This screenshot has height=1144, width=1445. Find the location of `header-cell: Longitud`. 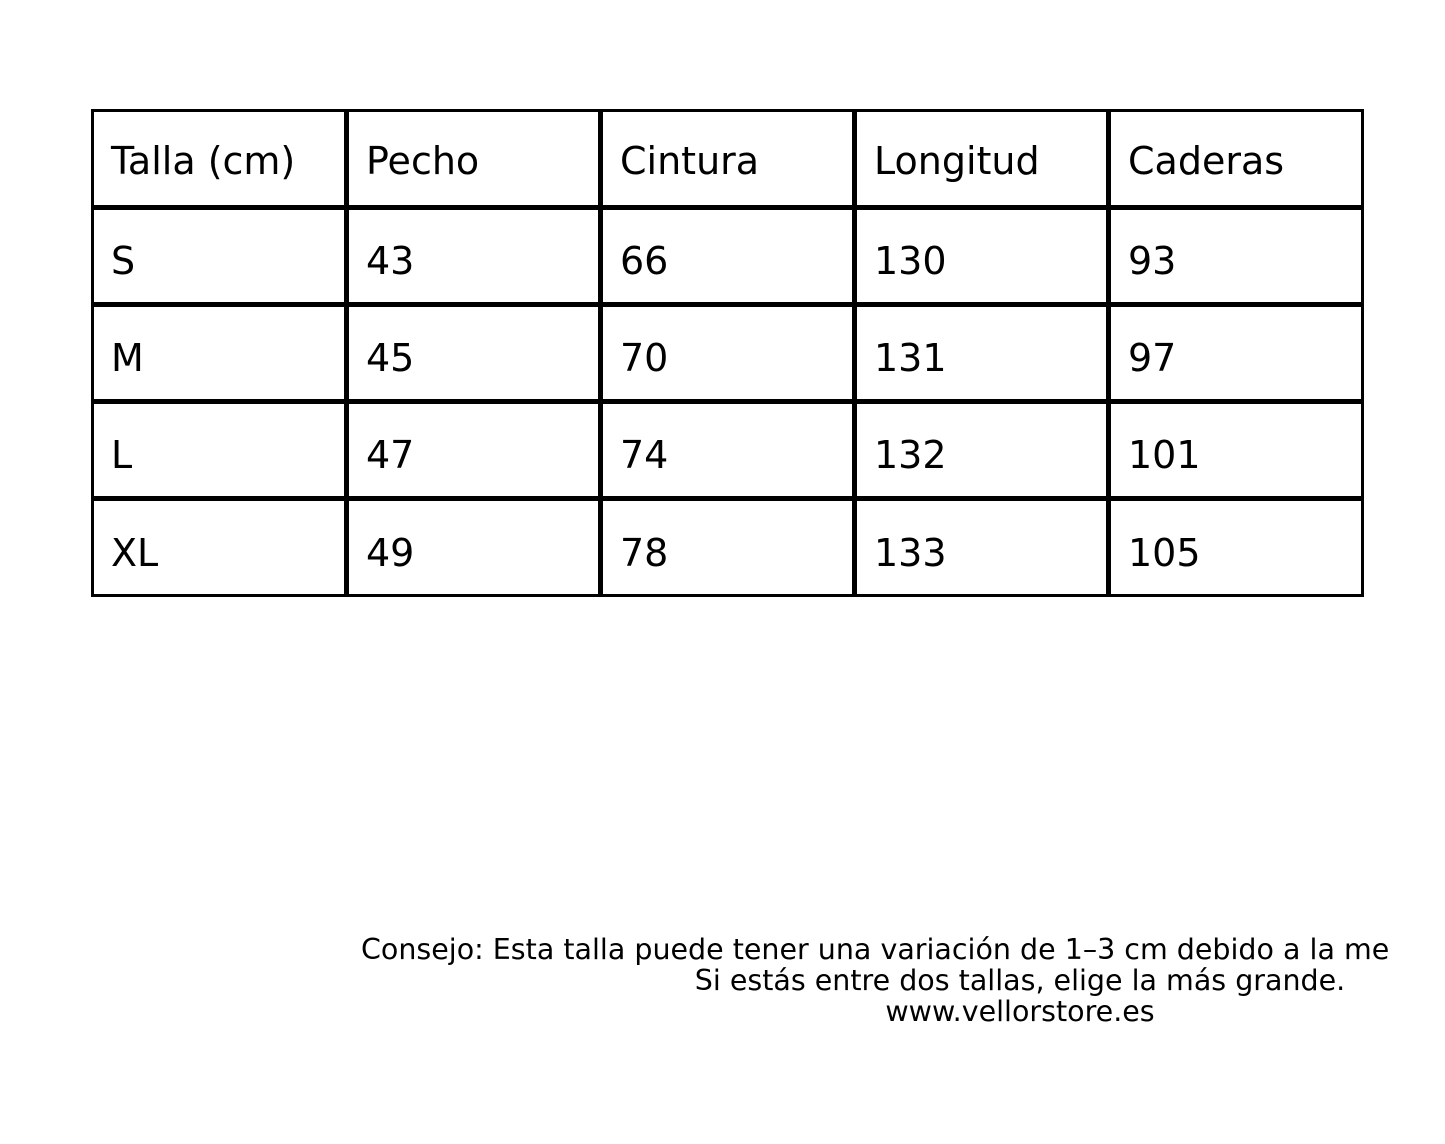

header-cell: Longitud is located at coordinates (981, 159).